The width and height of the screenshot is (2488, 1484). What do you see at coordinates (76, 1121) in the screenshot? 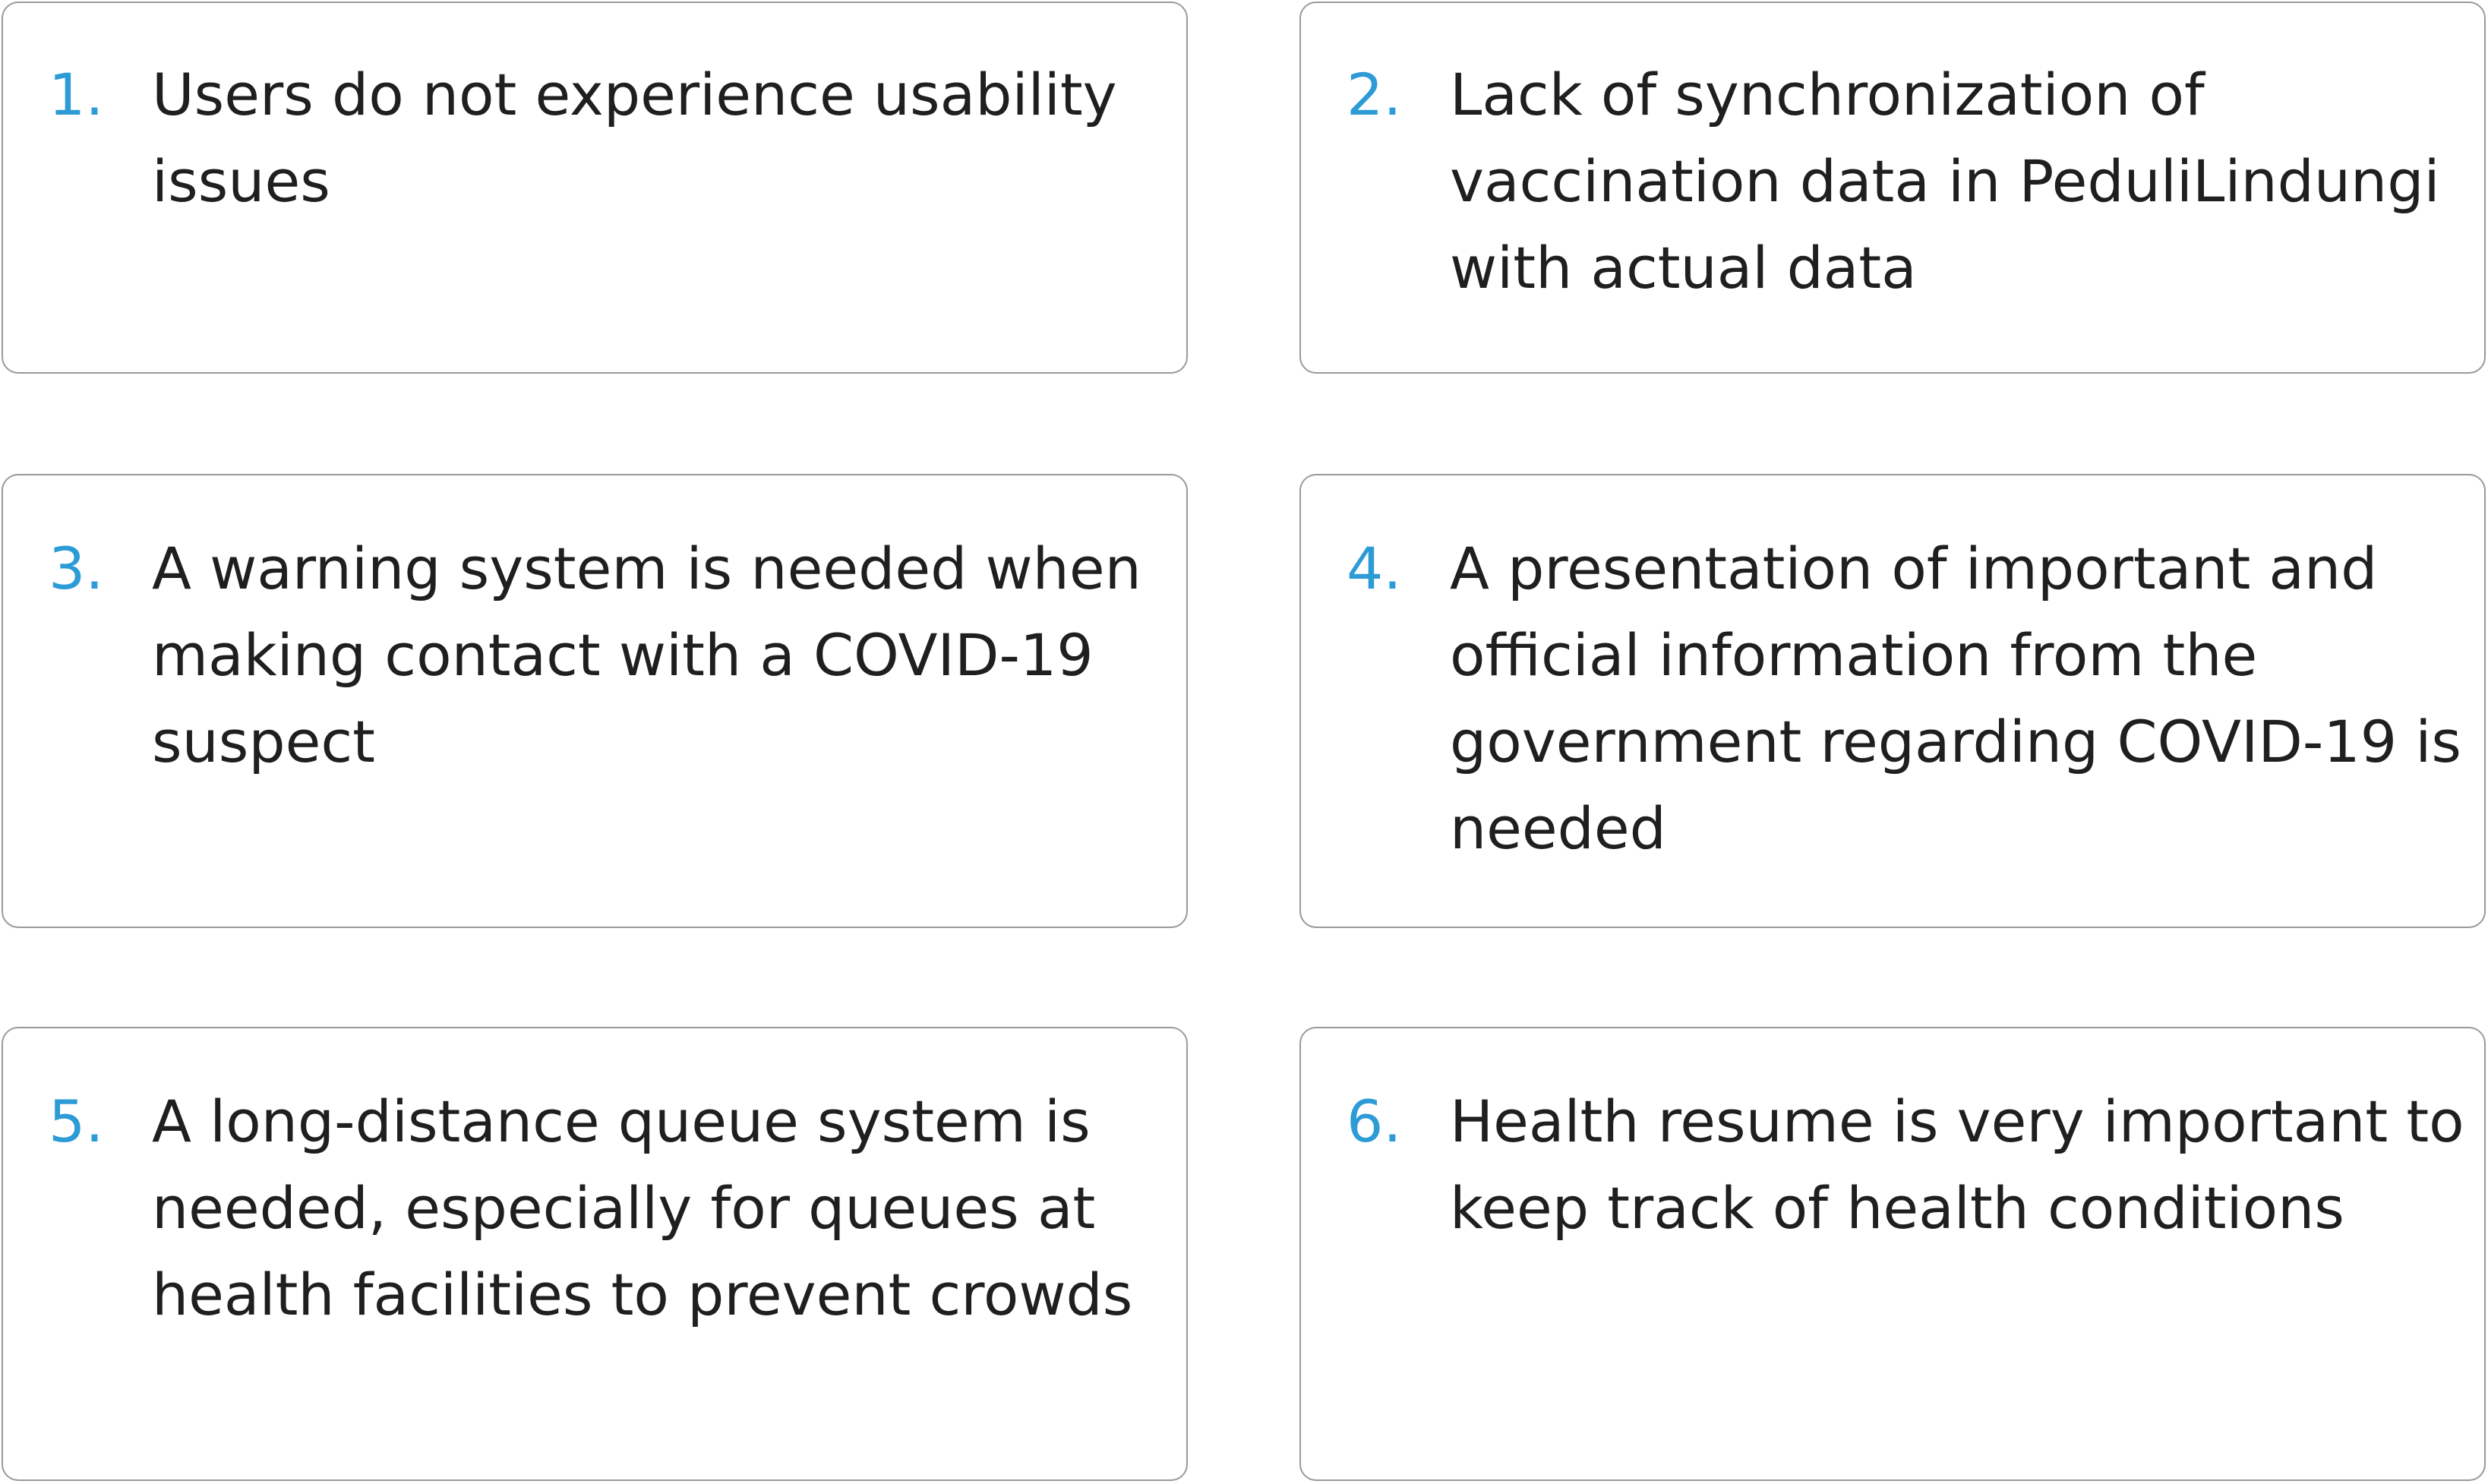
I see `finding-number: 5.` at bounding box center [76, 1121].